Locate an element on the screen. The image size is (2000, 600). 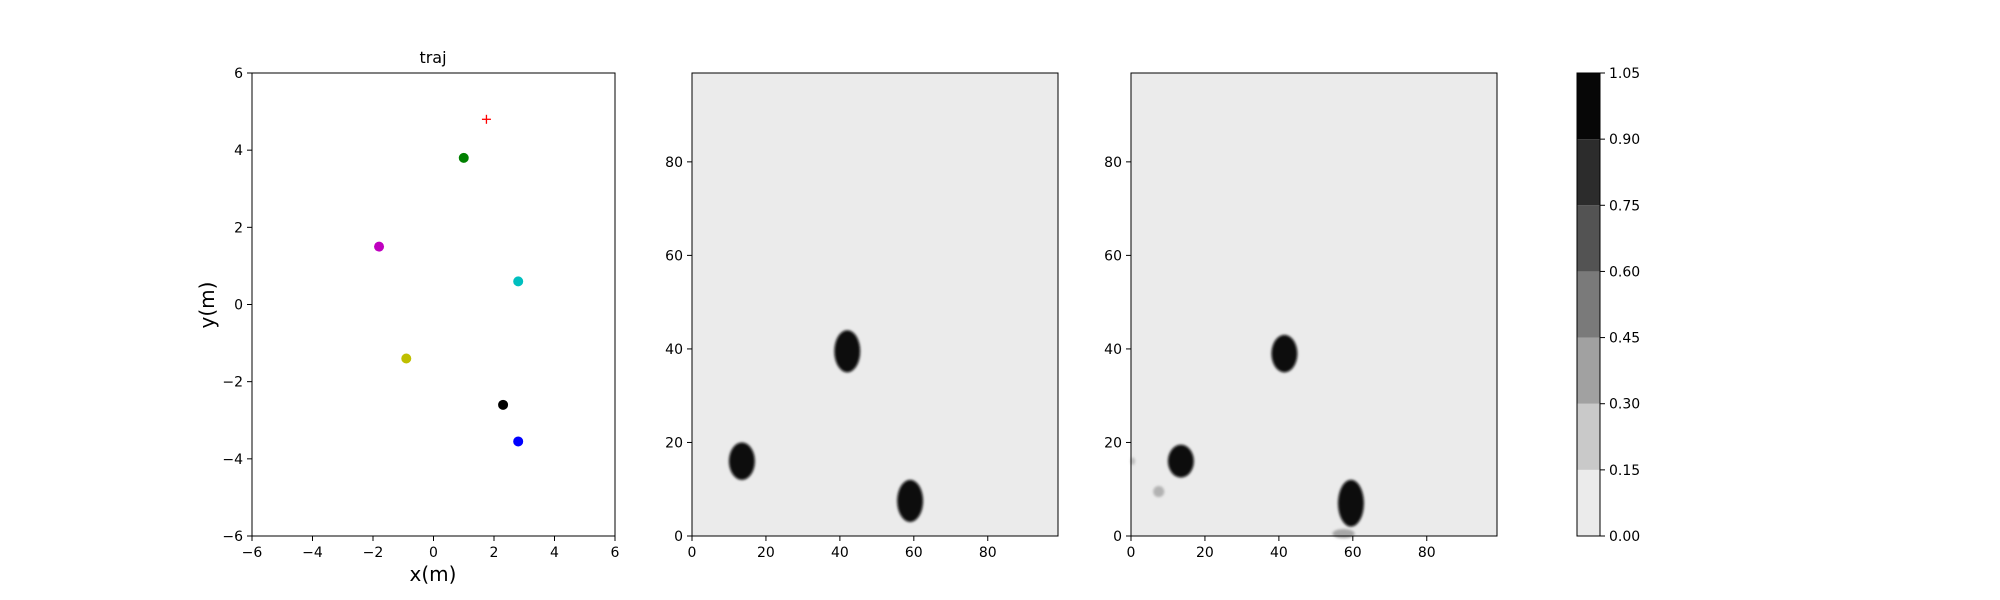
heatmap-2-y-tick-label: 0 is located at coordinates (1117, 537).